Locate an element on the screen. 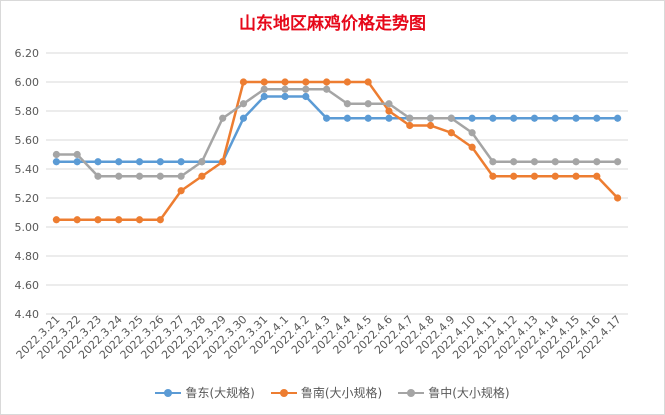 This screenshot has height=415, width=665. y-tick-label: 5.40 is located at coordinates (27, 169).